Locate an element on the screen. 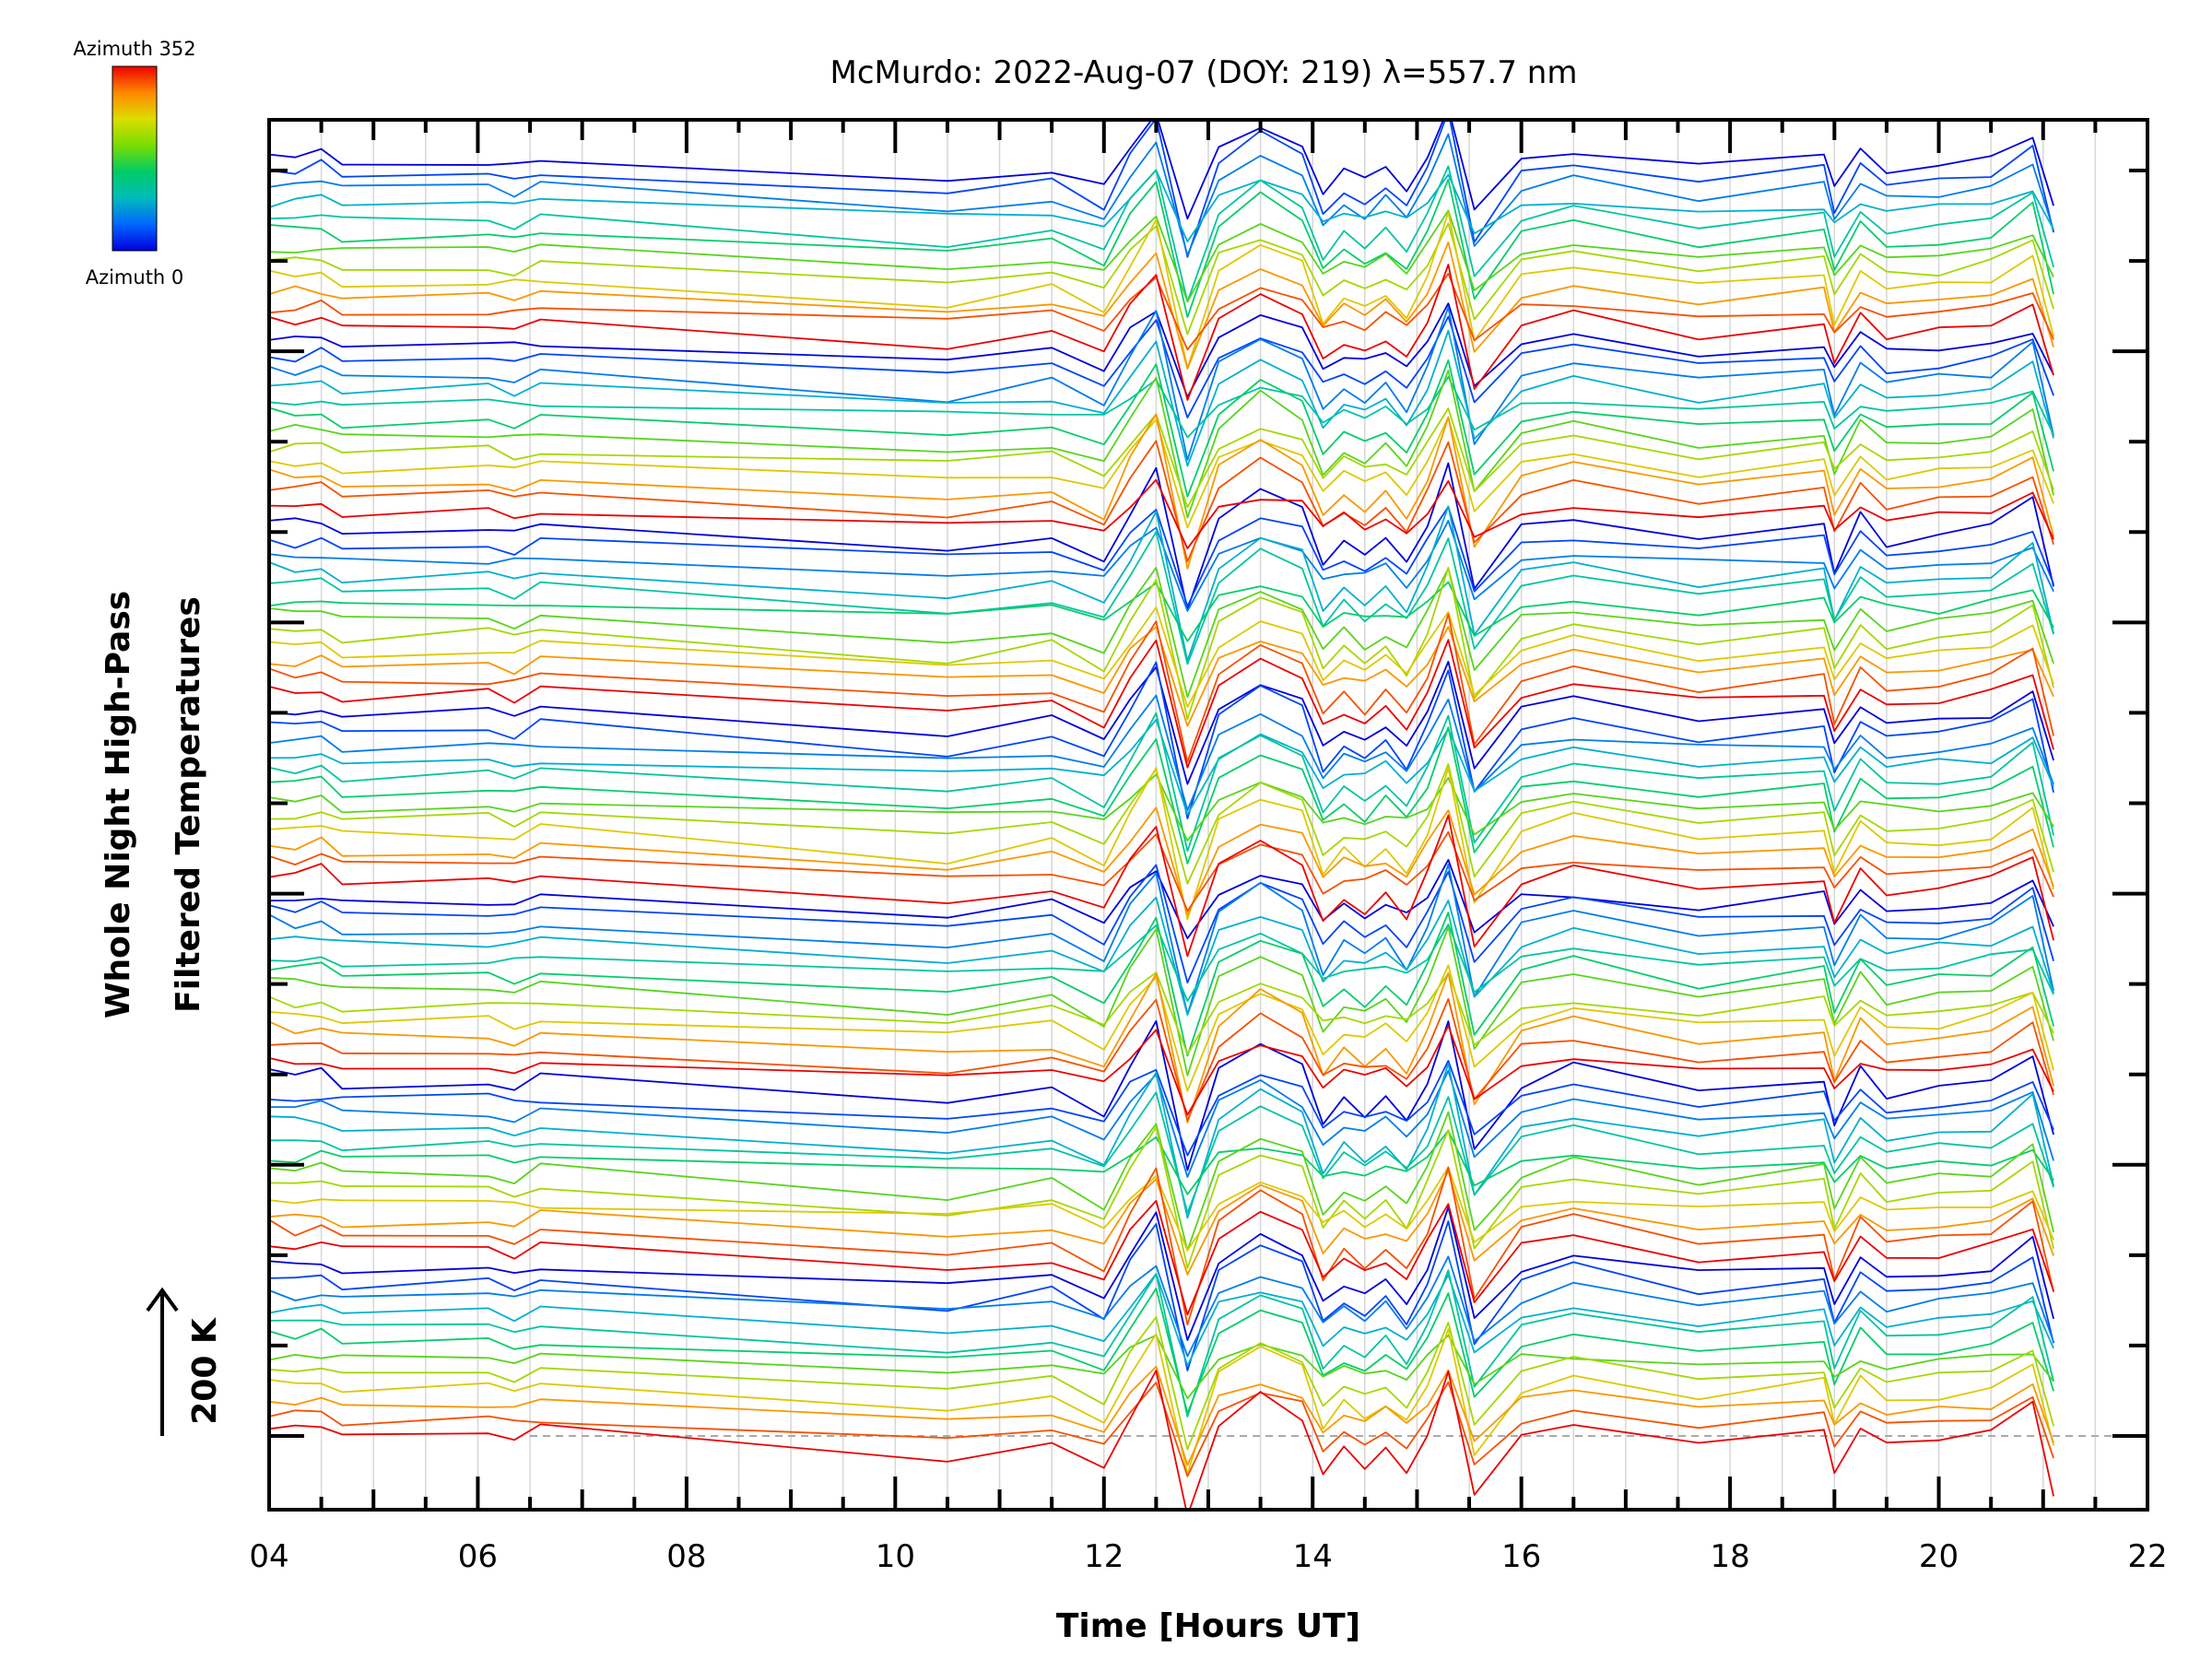  x-tick-labels: 04 06 08 10 12 14 16 18 20 22 is located at coordinates (1208, 1556).